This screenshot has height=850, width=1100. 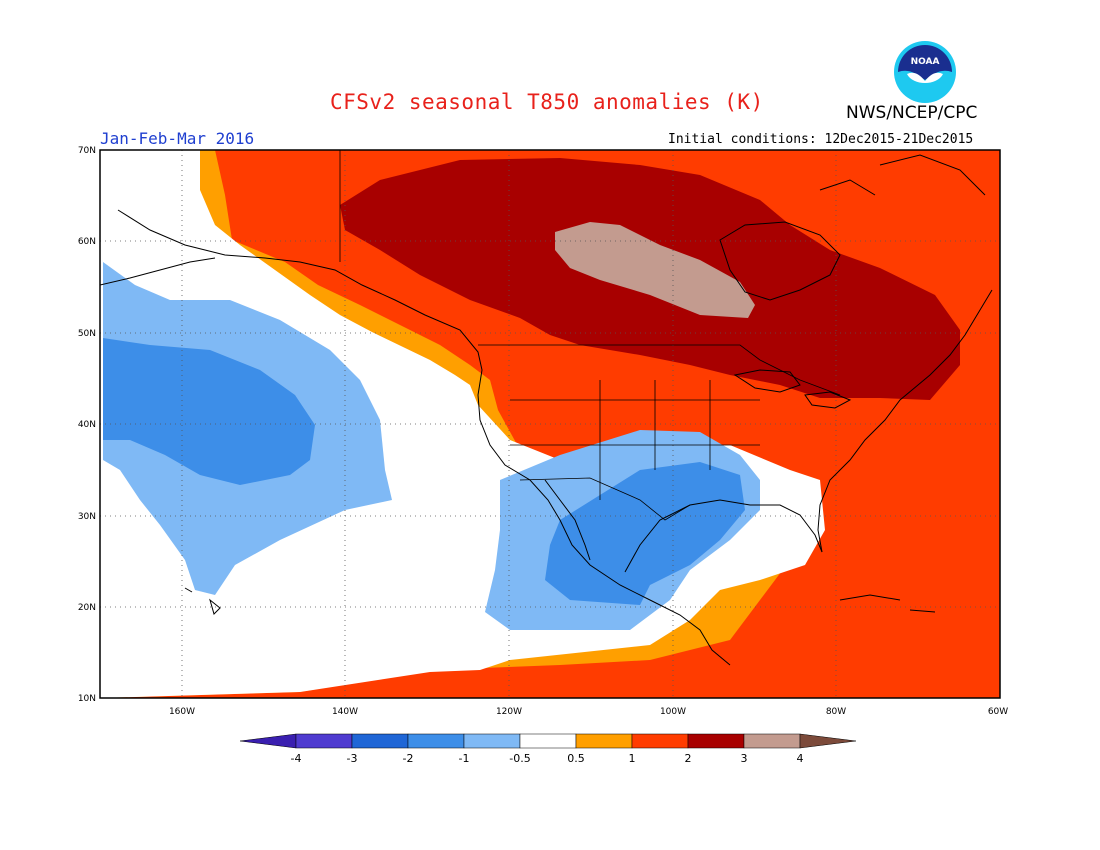 I want to click on colorbar-label-m05: -0.5, so click(x=519, y=758).